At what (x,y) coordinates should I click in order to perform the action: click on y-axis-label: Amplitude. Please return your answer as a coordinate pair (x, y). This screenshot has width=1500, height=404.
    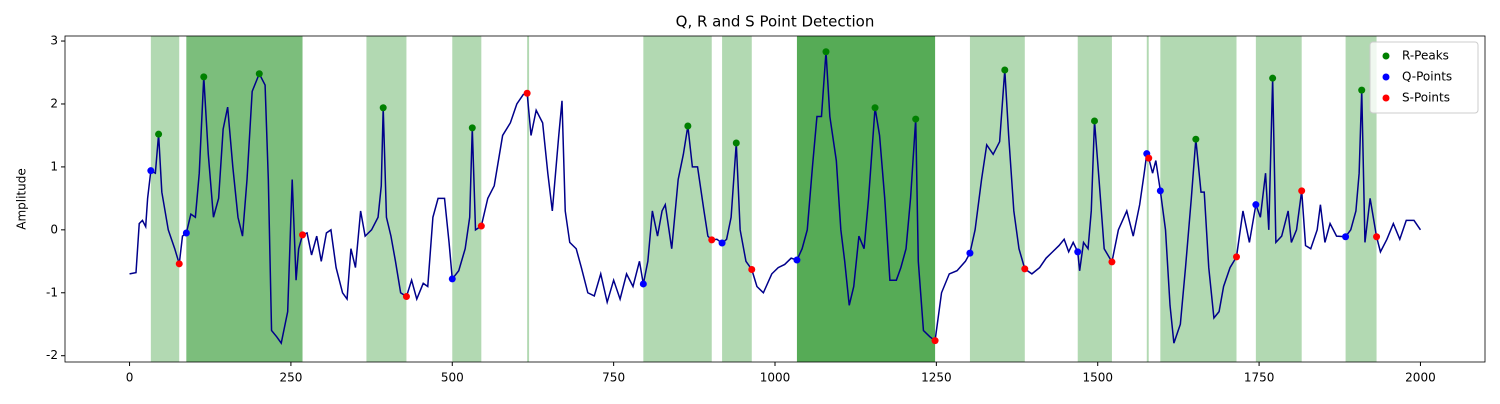
    Looking at the image, I should click on (22, 199).